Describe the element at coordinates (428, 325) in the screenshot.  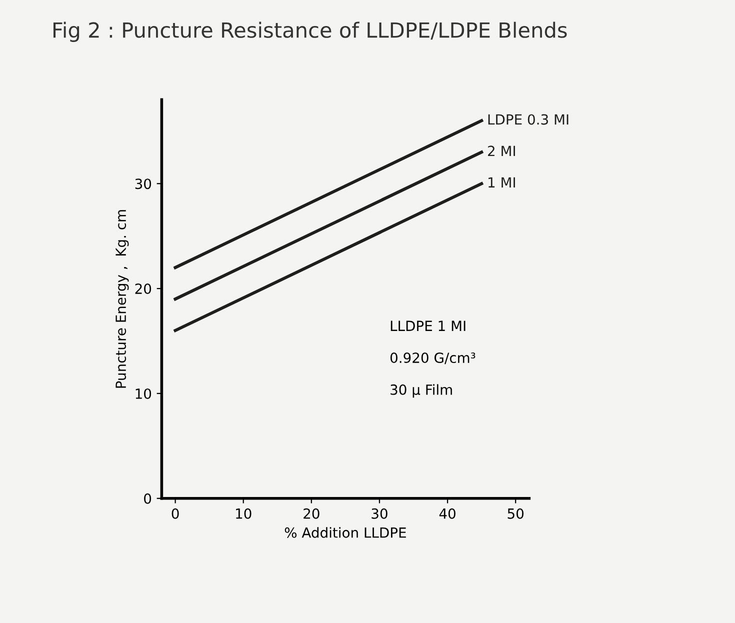
I see `annotation: LLDPE 1 MI` at that location.